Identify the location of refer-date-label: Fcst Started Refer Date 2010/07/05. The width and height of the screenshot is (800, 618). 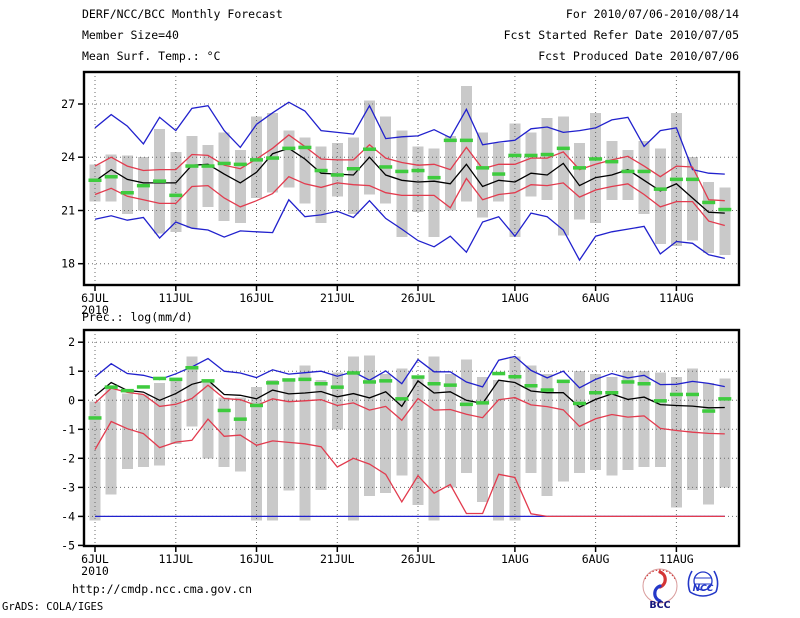
(621, 35).